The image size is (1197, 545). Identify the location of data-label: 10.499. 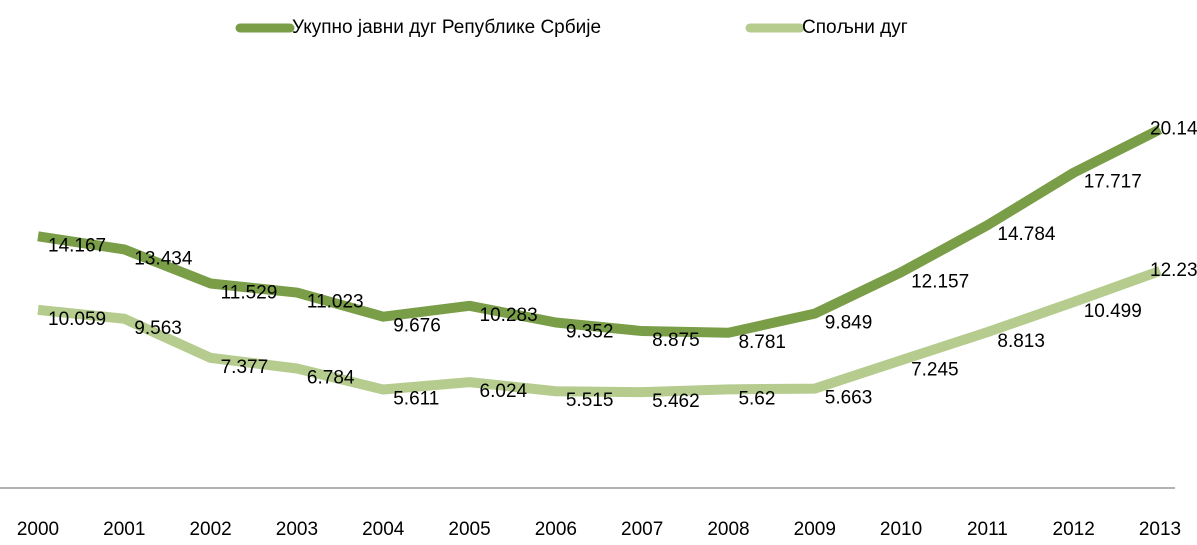
(1113, 311).